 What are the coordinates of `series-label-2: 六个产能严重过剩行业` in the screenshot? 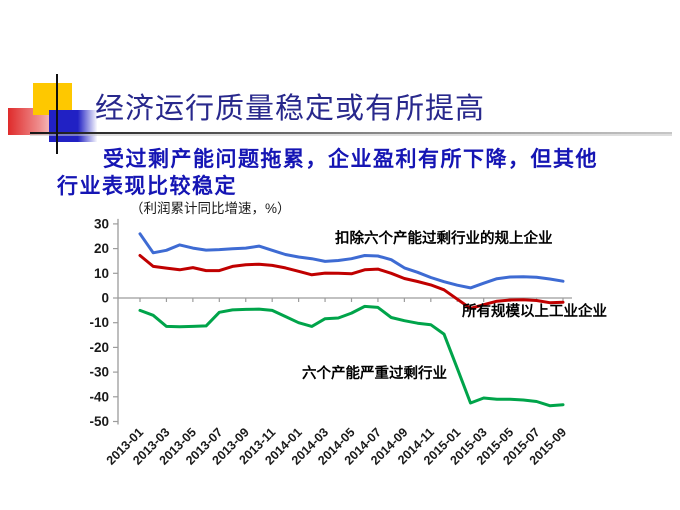 It's located at (374, 373).